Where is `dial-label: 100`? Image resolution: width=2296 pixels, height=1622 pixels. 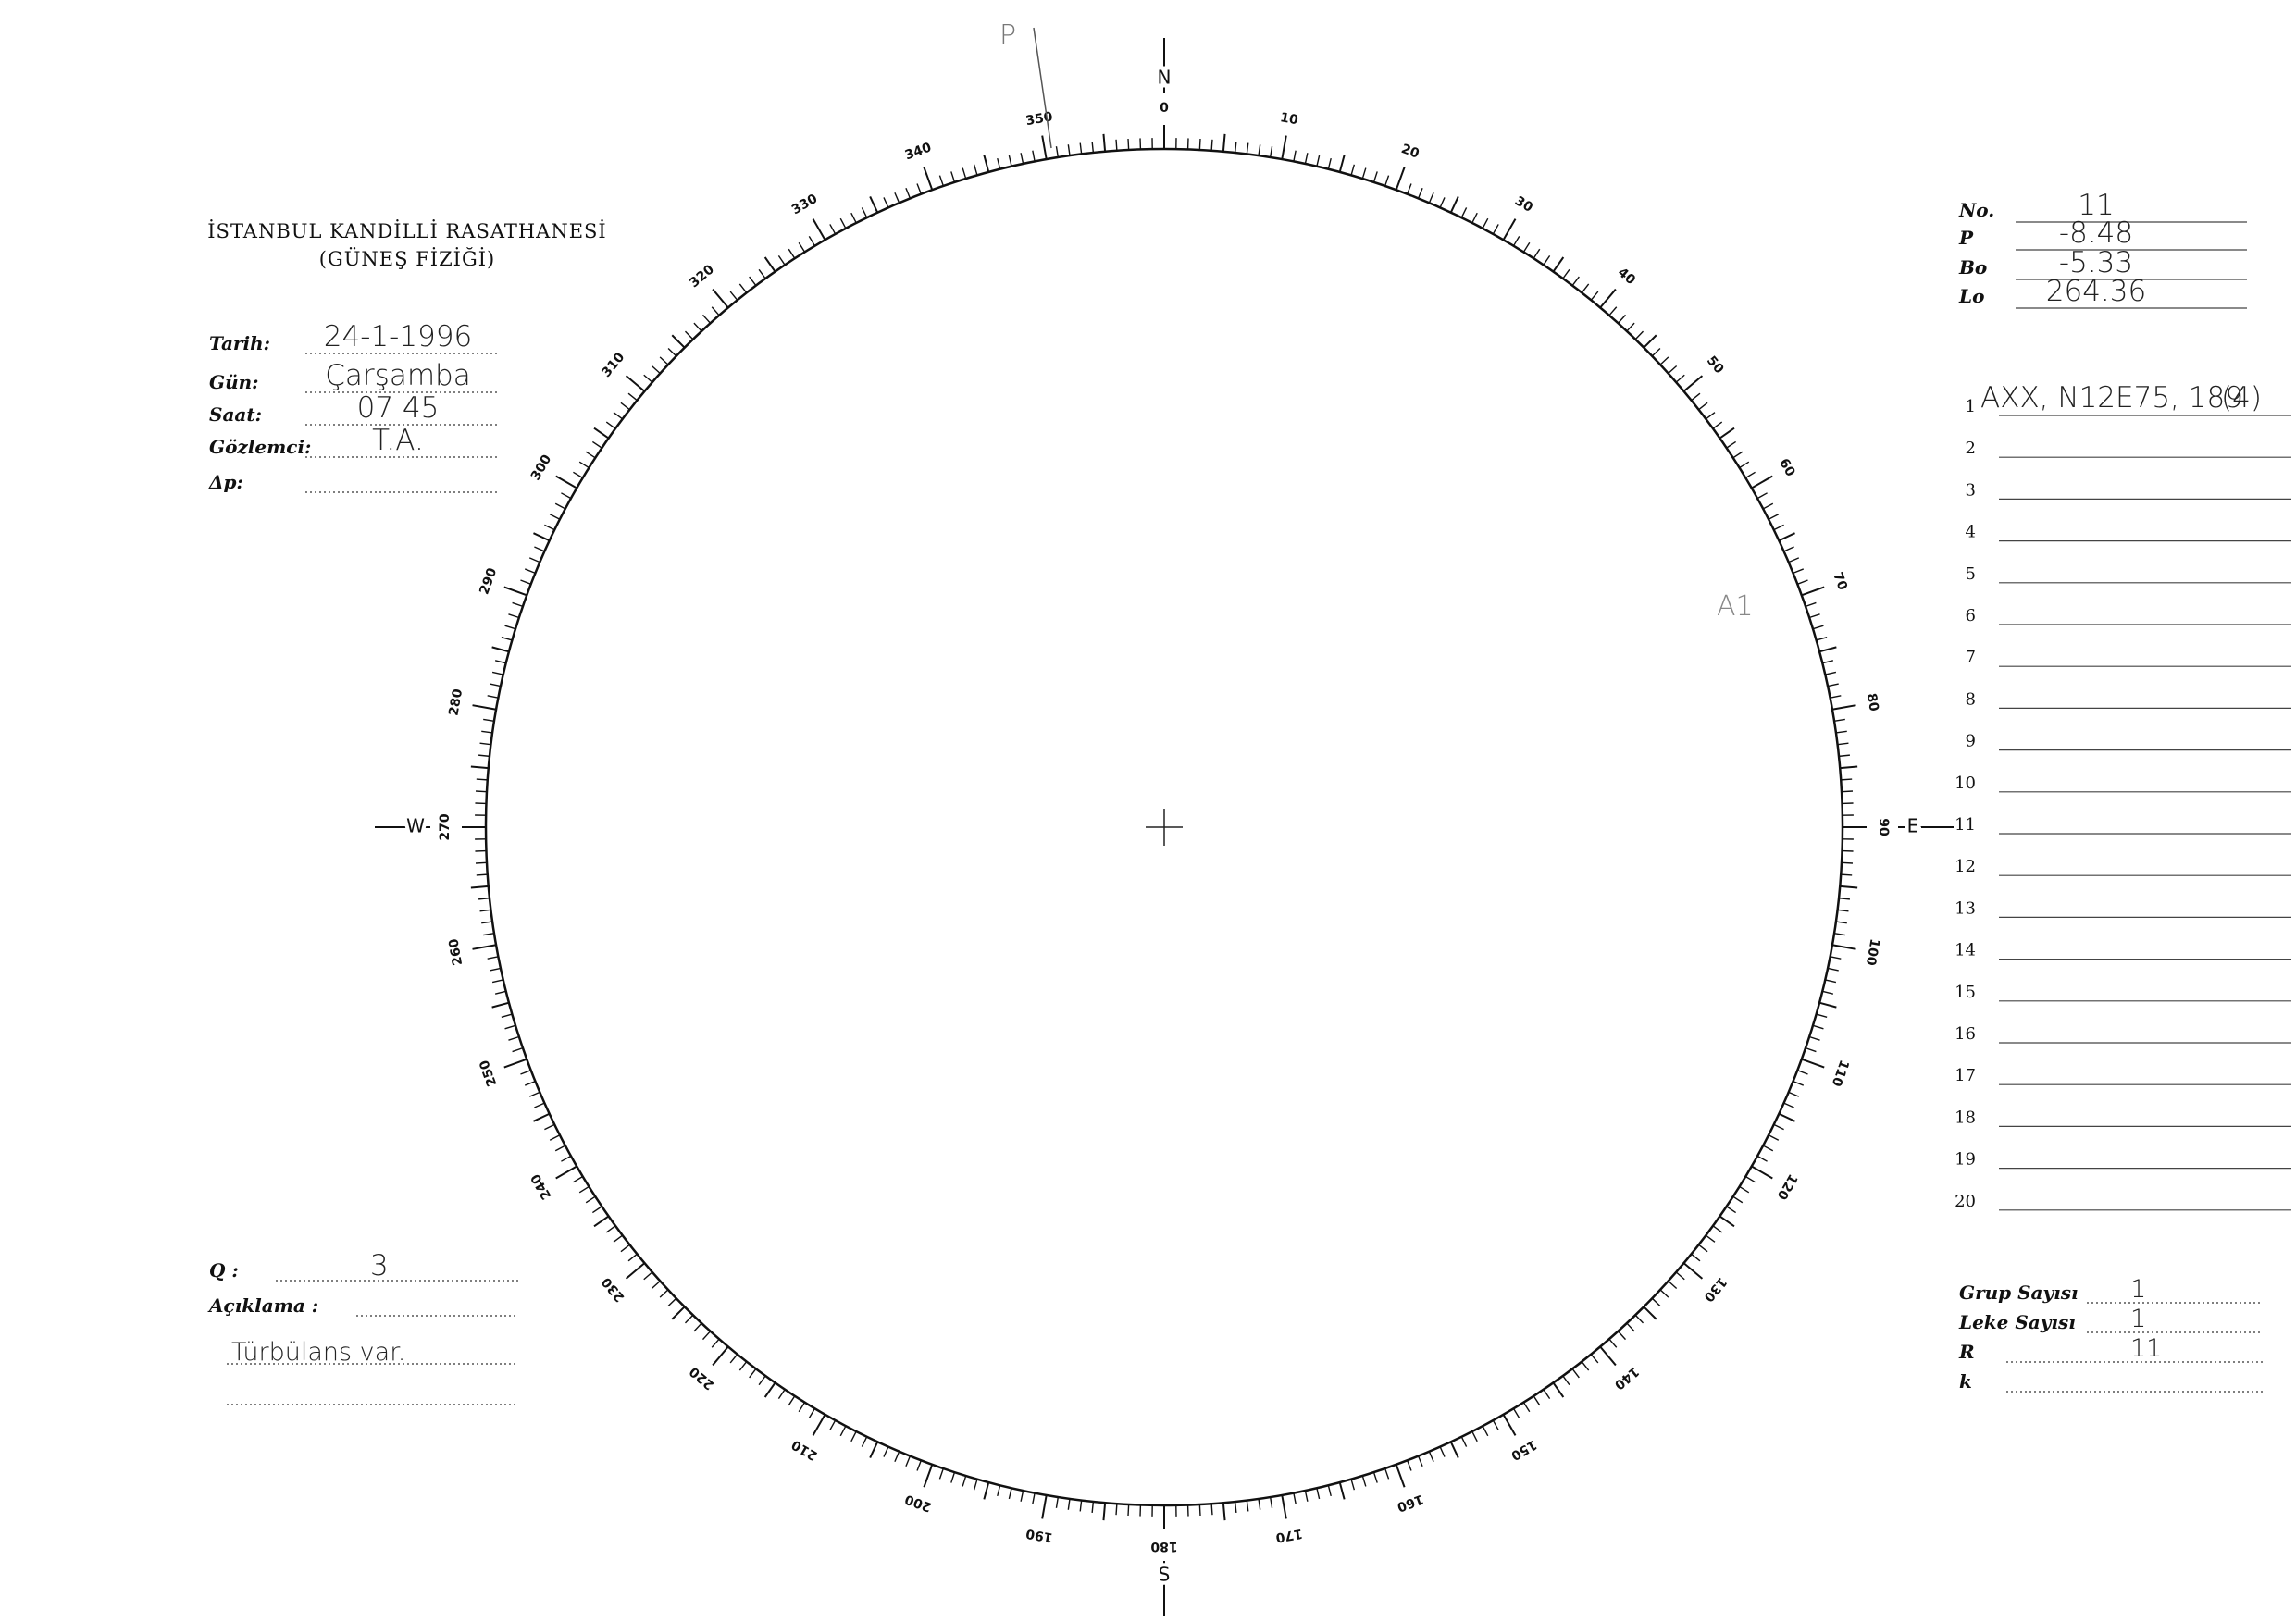
dial-label: 100 is located at coordinates (1873, 952).